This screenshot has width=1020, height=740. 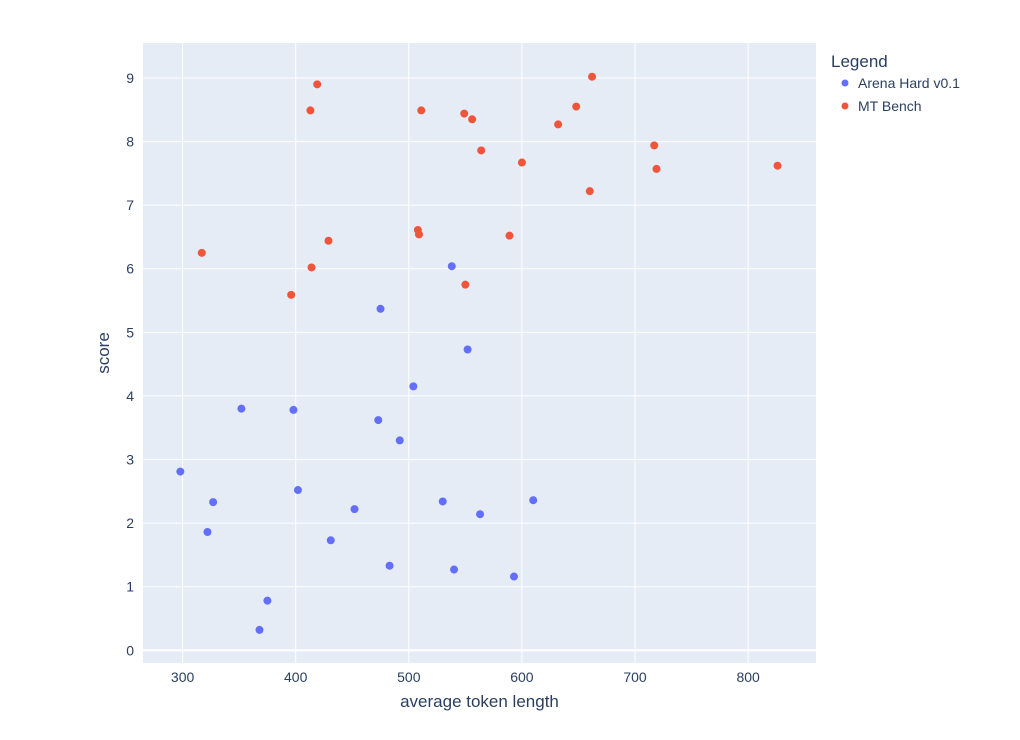 What do you see at coordinates (635, 677) in the screenshot?
I see `x-tick-label: 700` at bounding box center [635, 677].